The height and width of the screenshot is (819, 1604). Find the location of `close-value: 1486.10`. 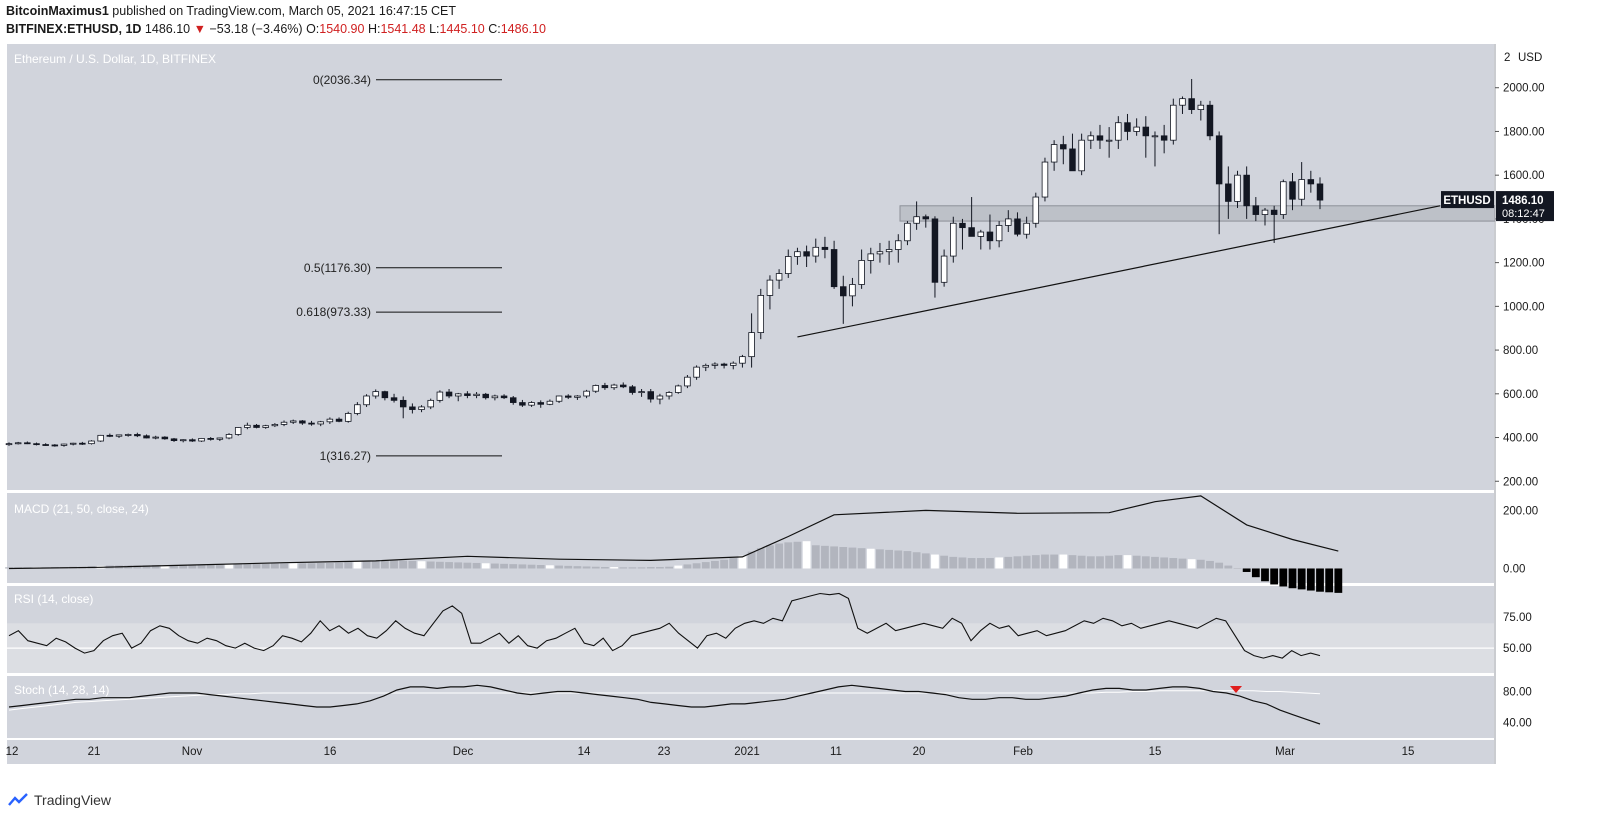

close-value: 1486.10 is located at coordinates (523, 29).